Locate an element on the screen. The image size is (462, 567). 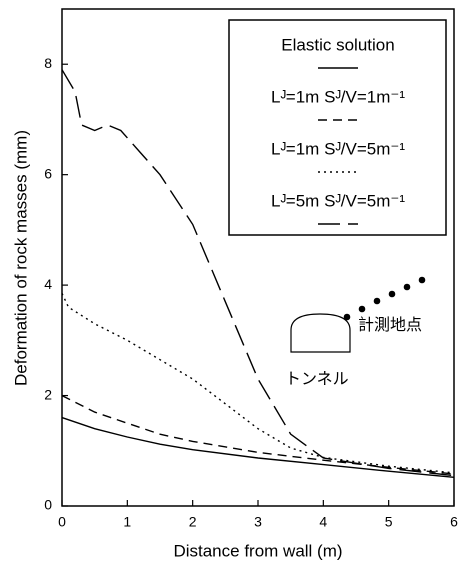
x-tick-label: 3 is located at coordinates (258, 522).